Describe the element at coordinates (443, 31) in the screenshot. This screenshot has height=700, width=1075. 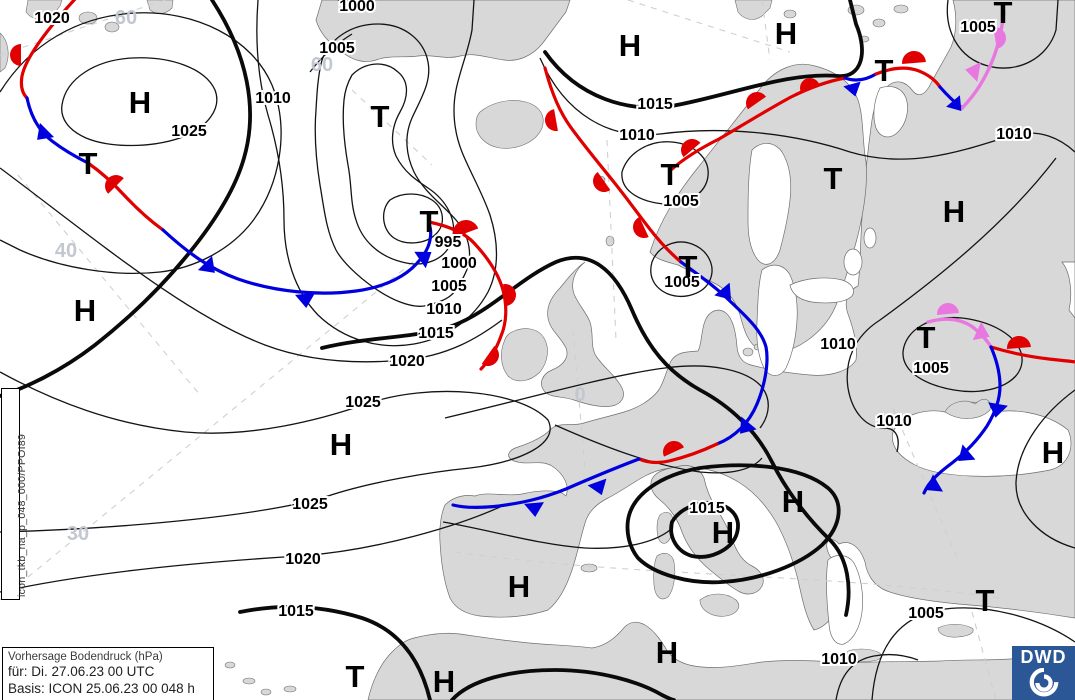
I see `land-greenland` at that location.